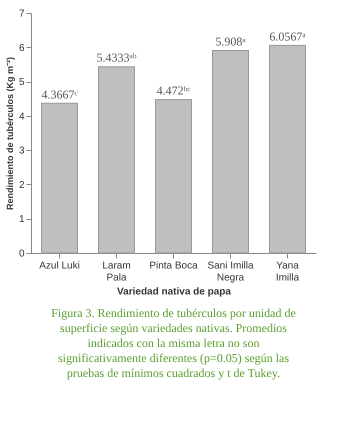 The height and width of the screenshot is (428, 353). I want to click on data-label: 6.0567ᵃ, so click(287, 36).